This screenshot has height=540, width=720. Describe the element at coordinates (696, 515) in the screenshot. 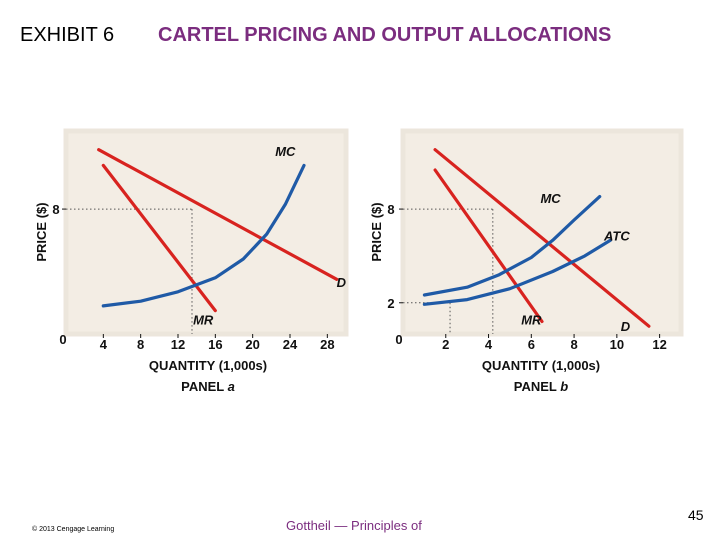

I see `page-number: 45` at that location.